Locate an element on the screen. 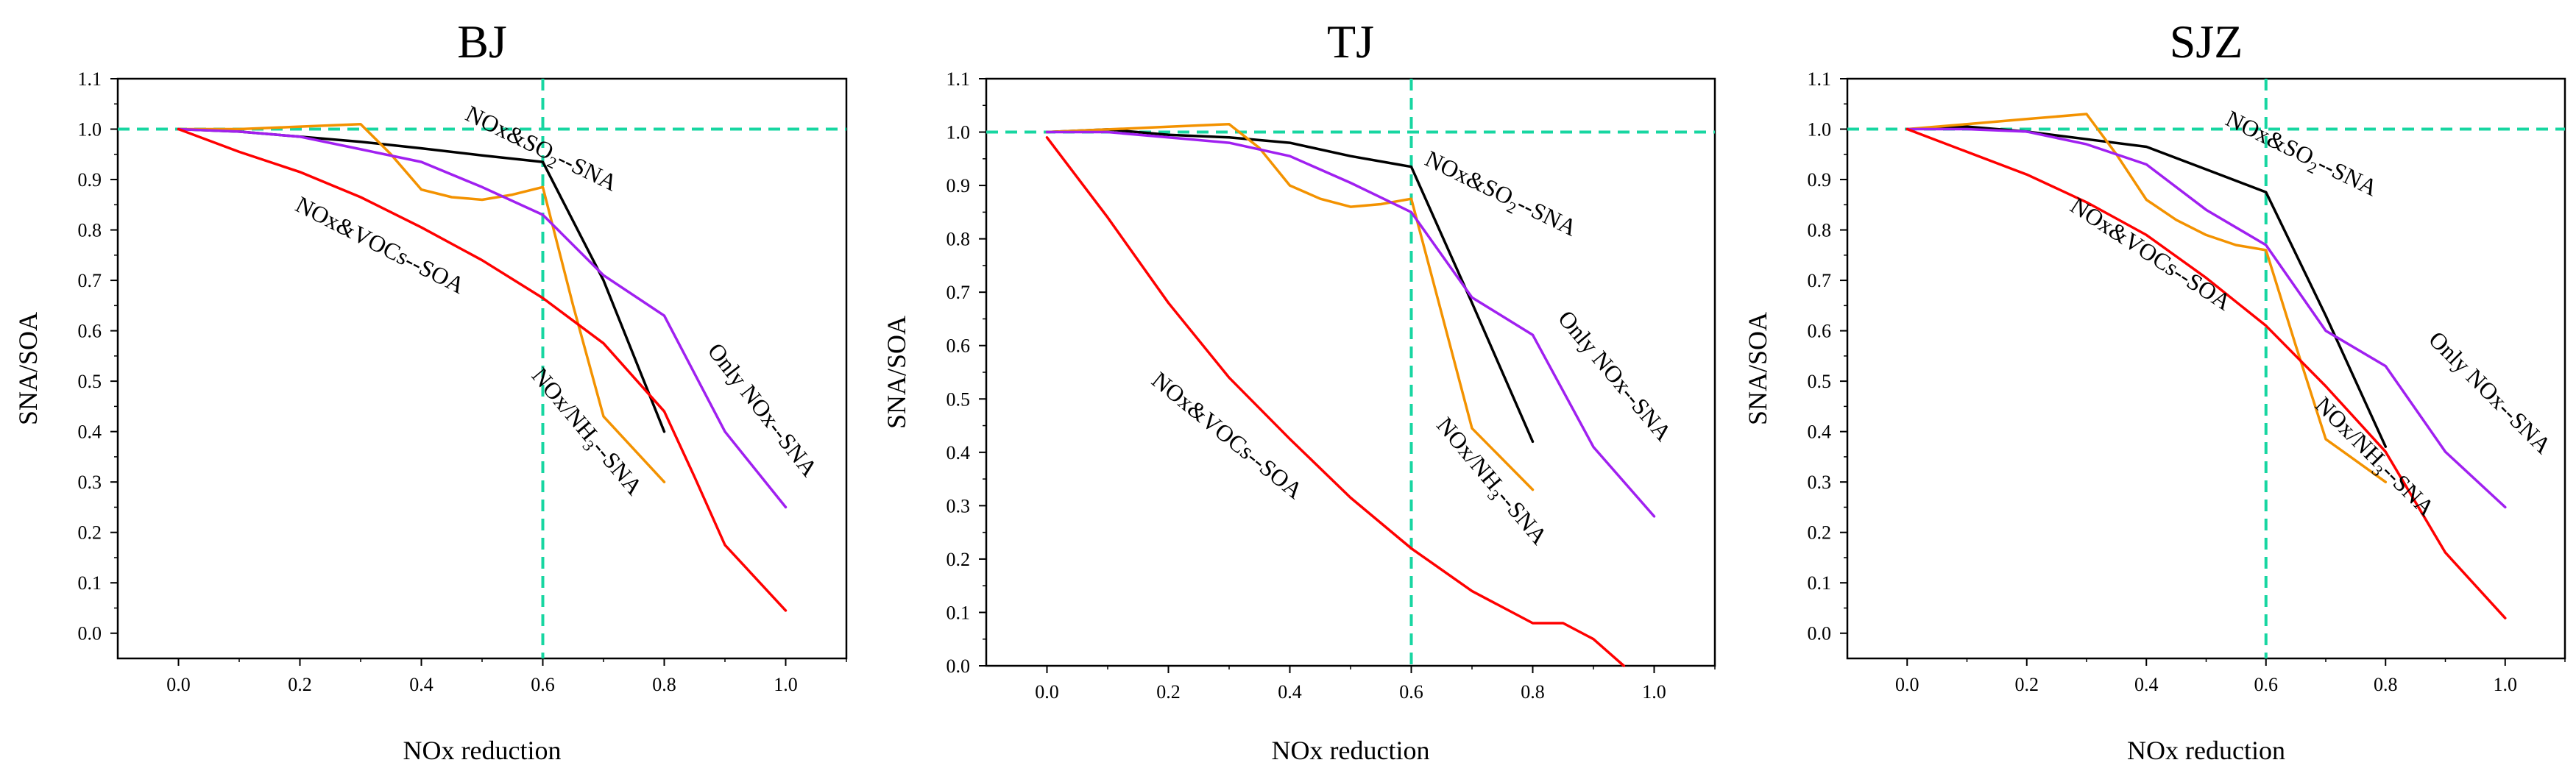 This screenshot has height=771, width=2576. chart-title: SJZ is located at coordinates (2206, 42).